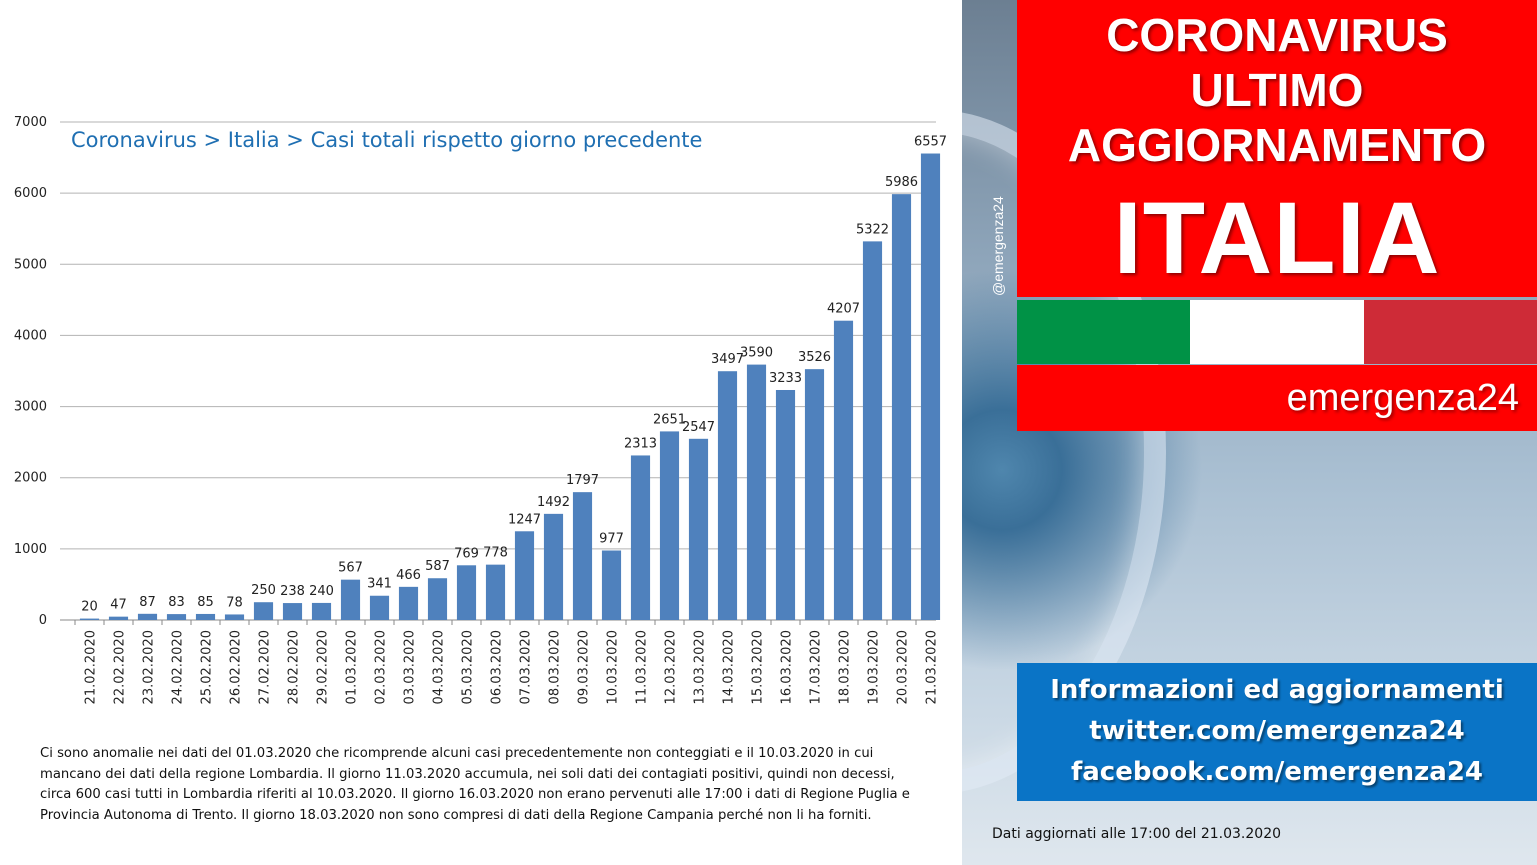 The width and height of the screenshot is (1537, 865). I want to click on facebook-link: facebook.com/emergenza24, so click(1277, 772).